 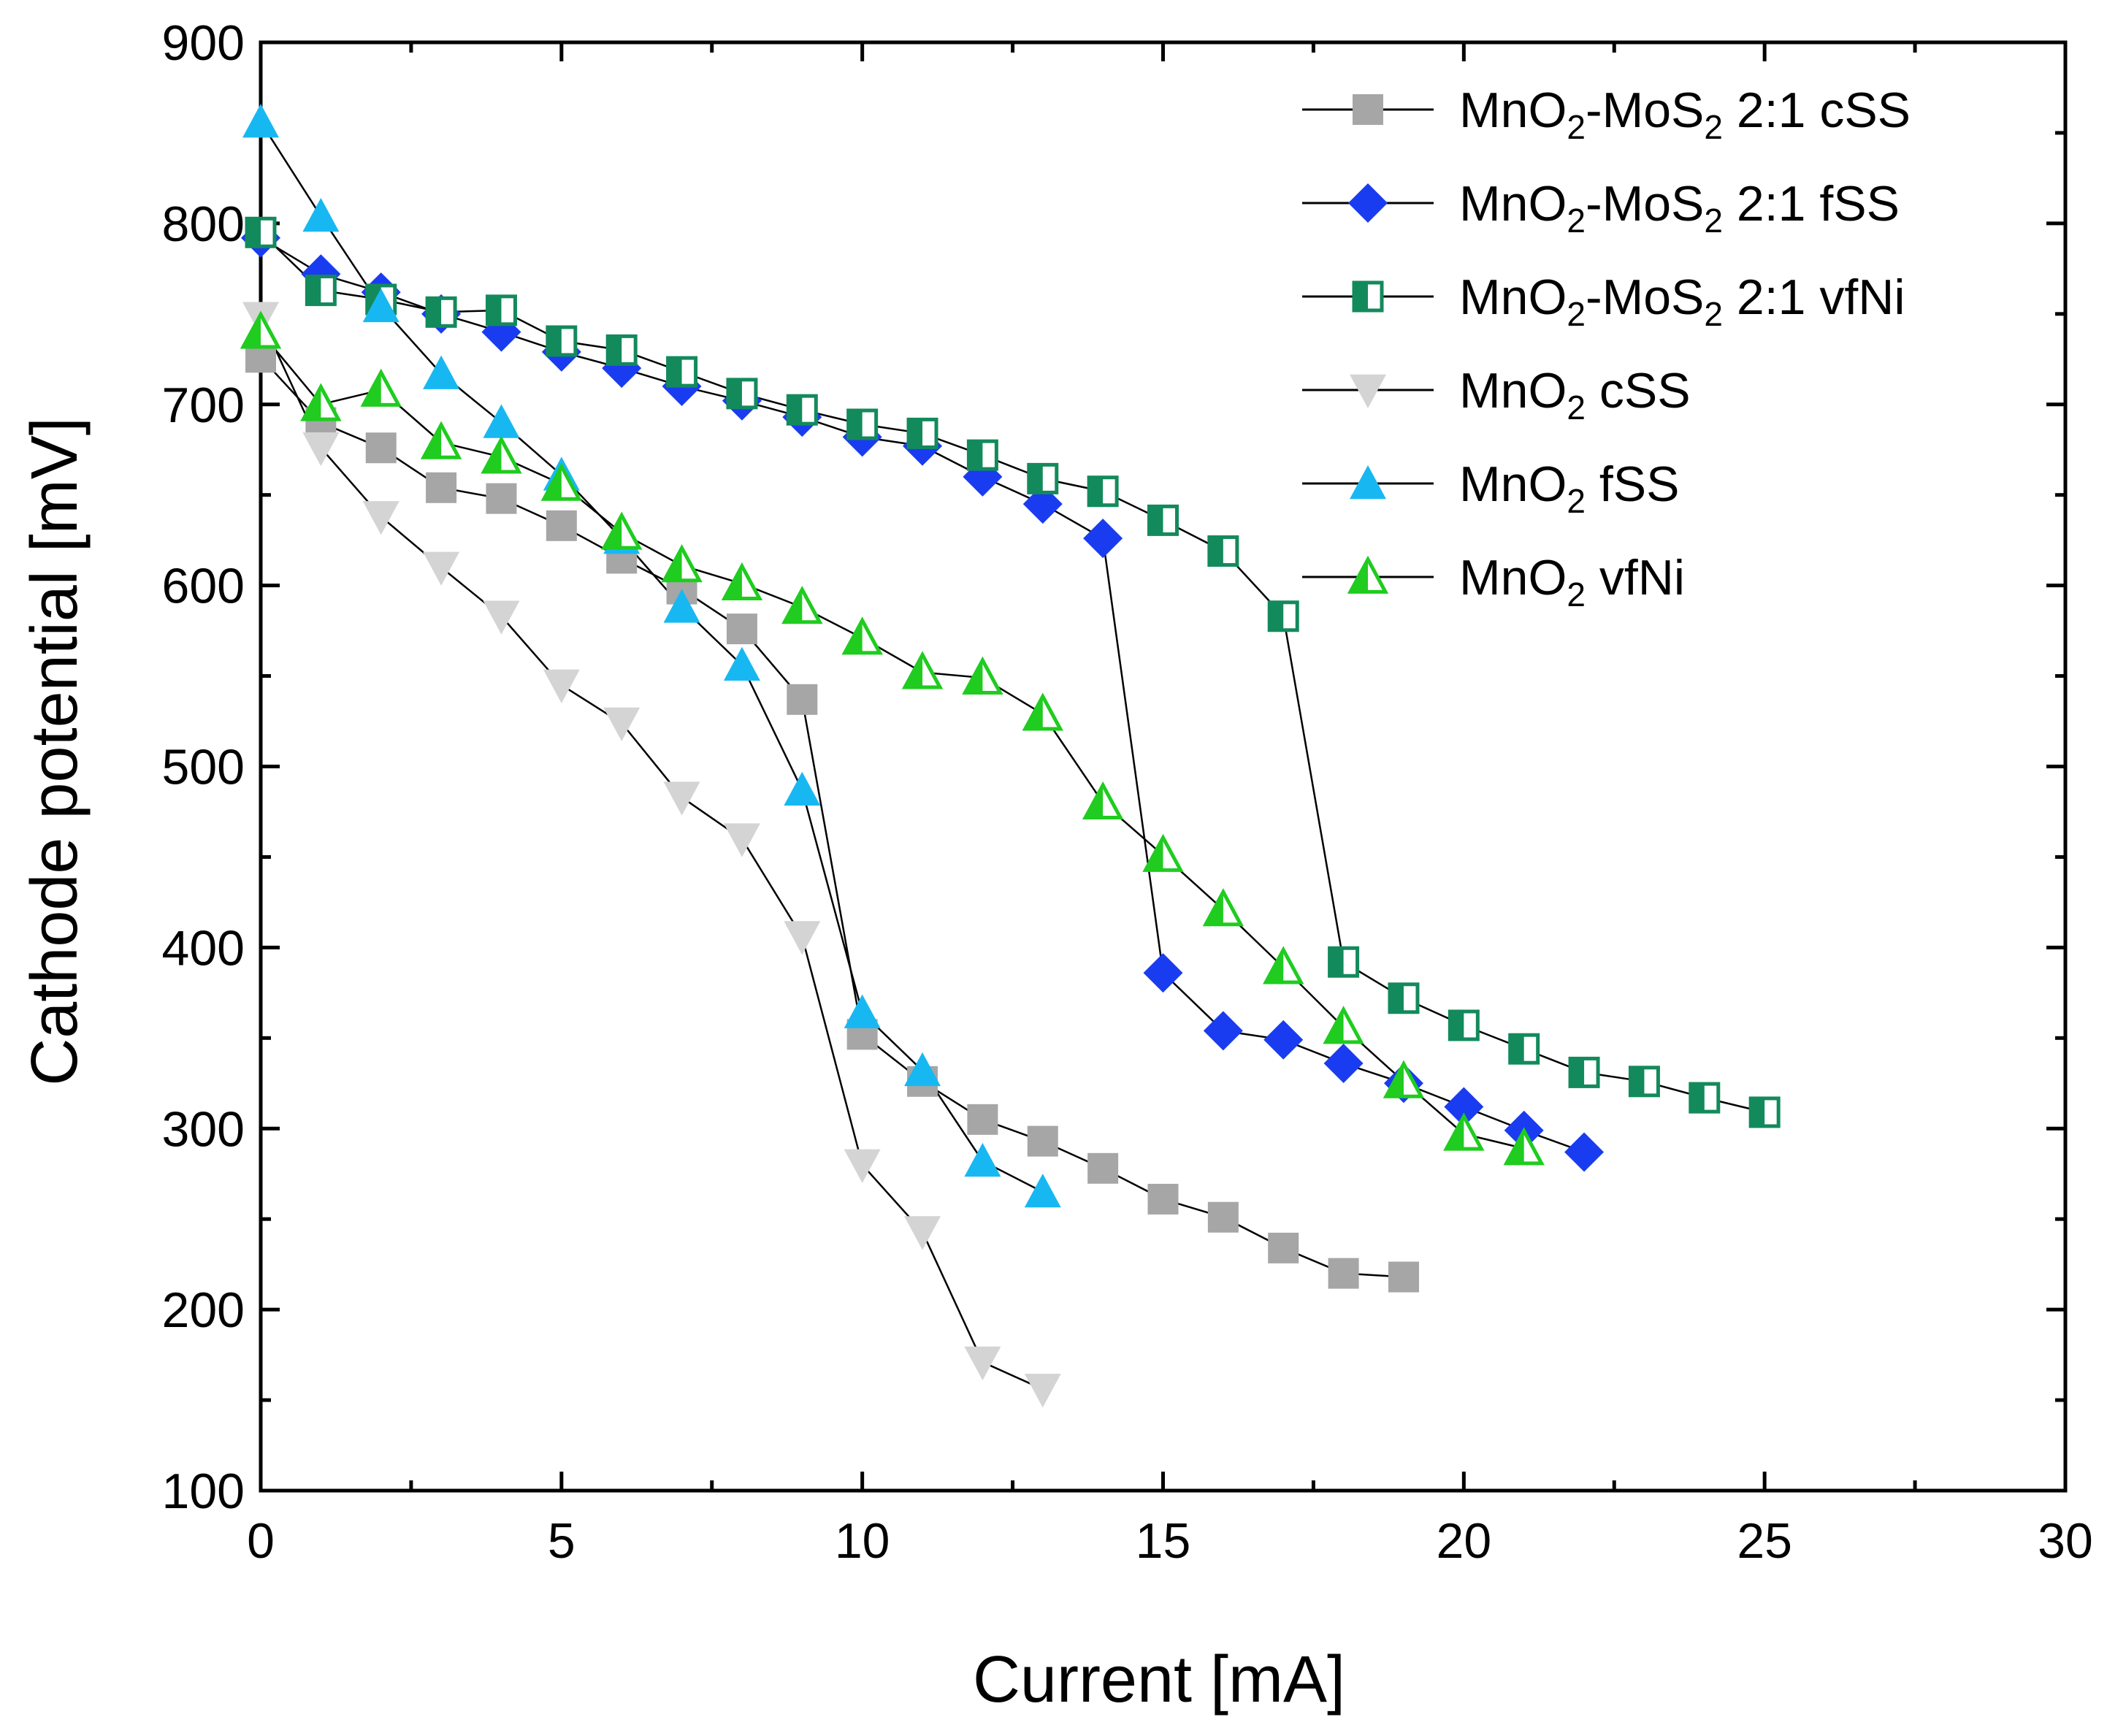 What do you see at coordinates (1645, 110) in the screenshot?
I see `legend-text-part: -MoS` at bounding box center [1645, 110].